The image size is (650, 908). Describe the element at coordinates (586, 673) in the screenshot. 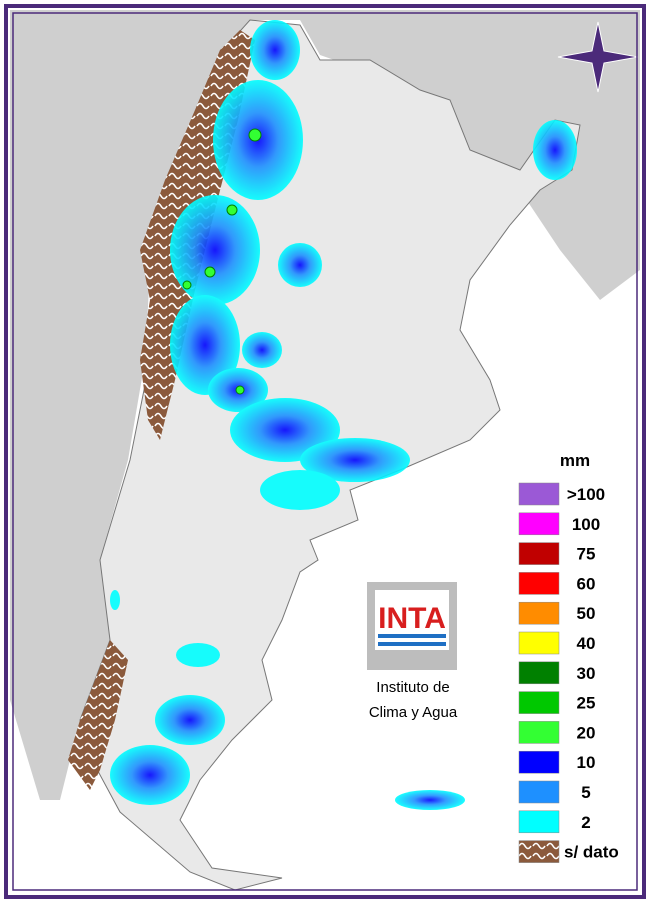

I see `legend-label: 30` at that location.